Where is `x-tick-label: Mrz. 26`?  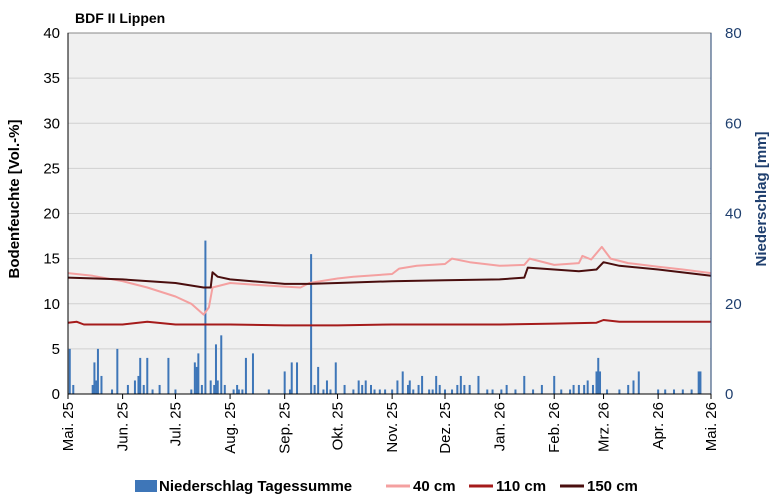
x-tick-label: Mrz. 26 is located at coordinates (604, 427).